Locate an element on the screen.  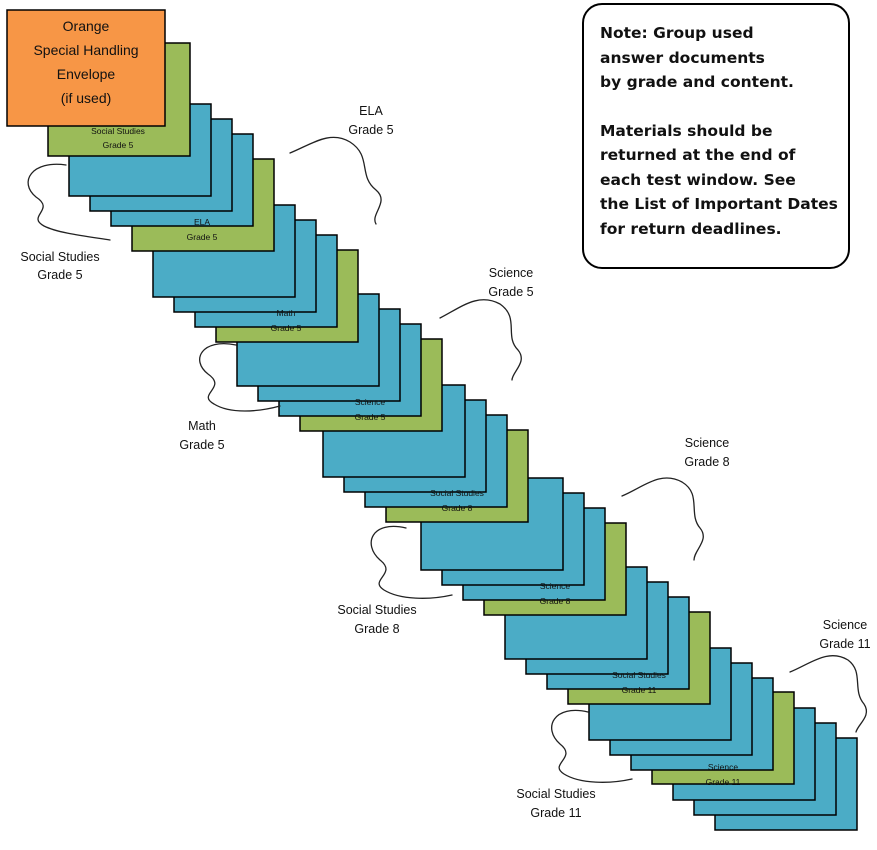
note-line: each test window. See is located at coordinates (698, 179).